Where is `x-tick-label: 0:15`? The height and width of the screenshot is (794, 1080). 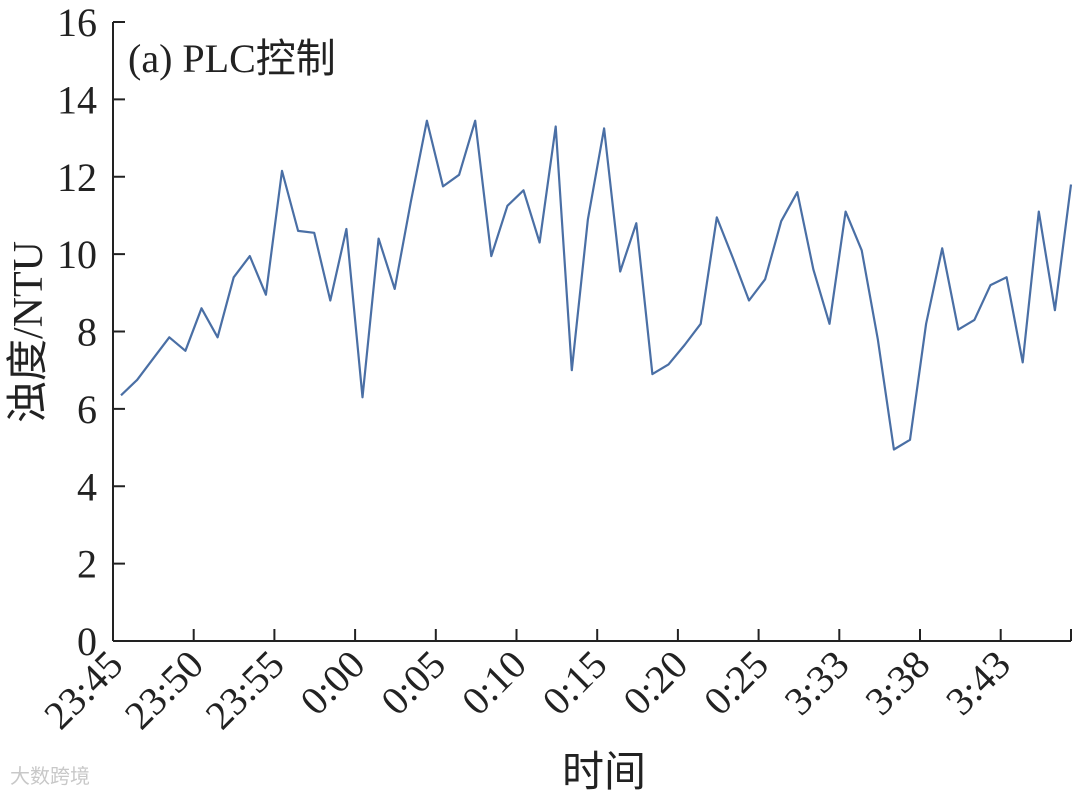
x-tick-label: 0:15 is located at coordinates (574, 683).